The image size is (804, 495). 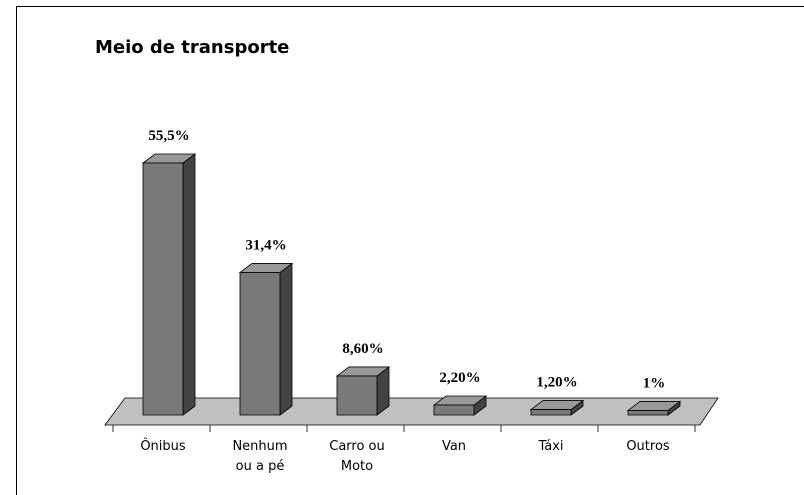 I want to click on value-label: 31,4%, so click(x=265, y=245).